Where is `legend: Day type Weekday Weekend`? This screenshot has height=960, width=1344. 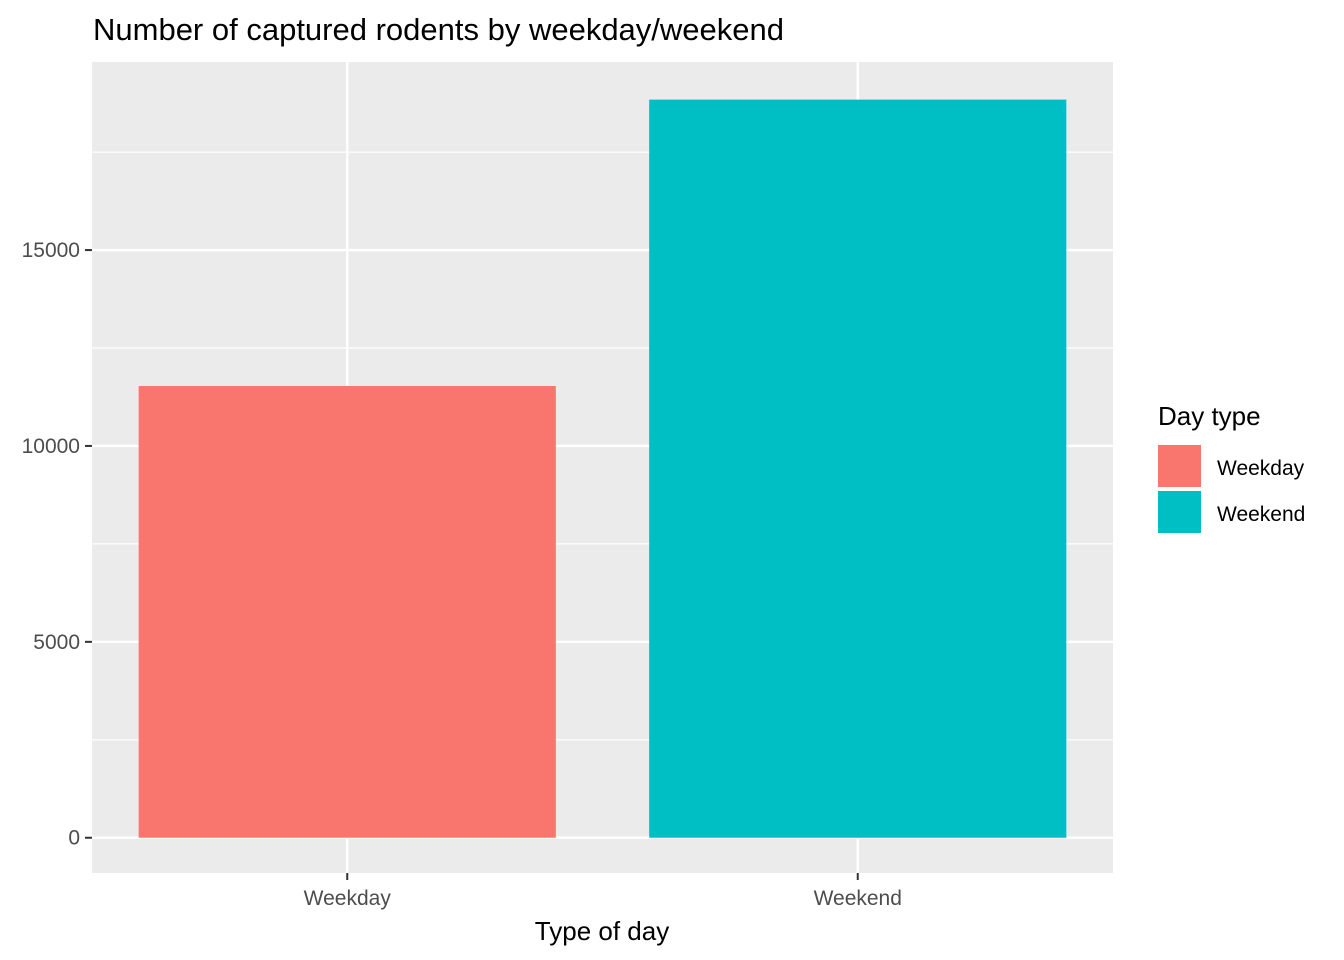
legend: Day type Weekday Weekend is located at coordinates (1231, 467).